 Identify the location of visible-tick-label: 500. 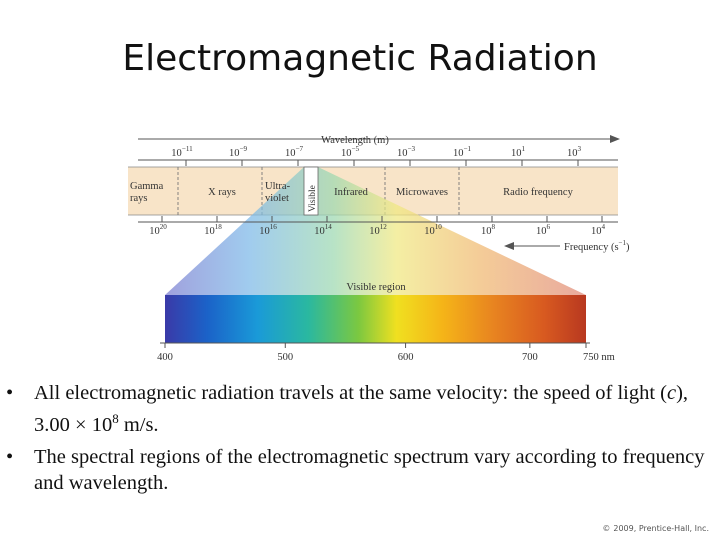
(285, 357).